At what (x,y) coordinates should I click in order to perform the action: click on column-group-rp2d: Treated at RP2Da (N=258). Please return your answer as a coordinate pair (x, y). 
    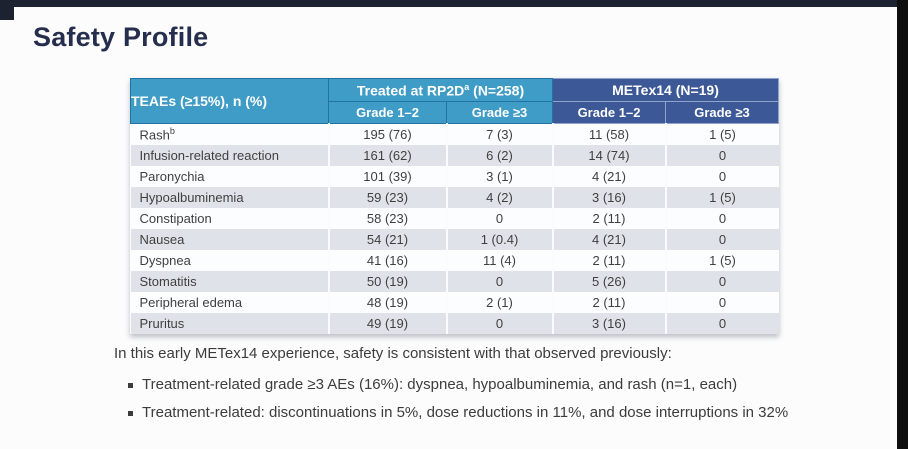
    Looking at the image, I should click on (440, 90).